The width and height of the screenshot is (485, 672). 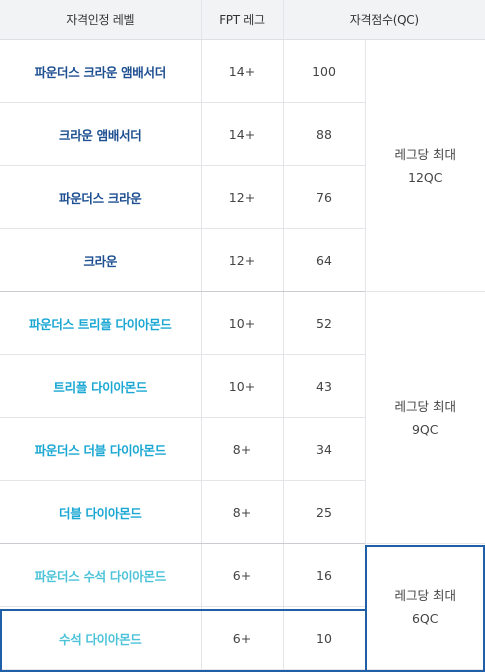 What do you see at coordinates (100, 260) in the screenshot?
I see `level-name: 크라운` at bounding box center [100, 260].